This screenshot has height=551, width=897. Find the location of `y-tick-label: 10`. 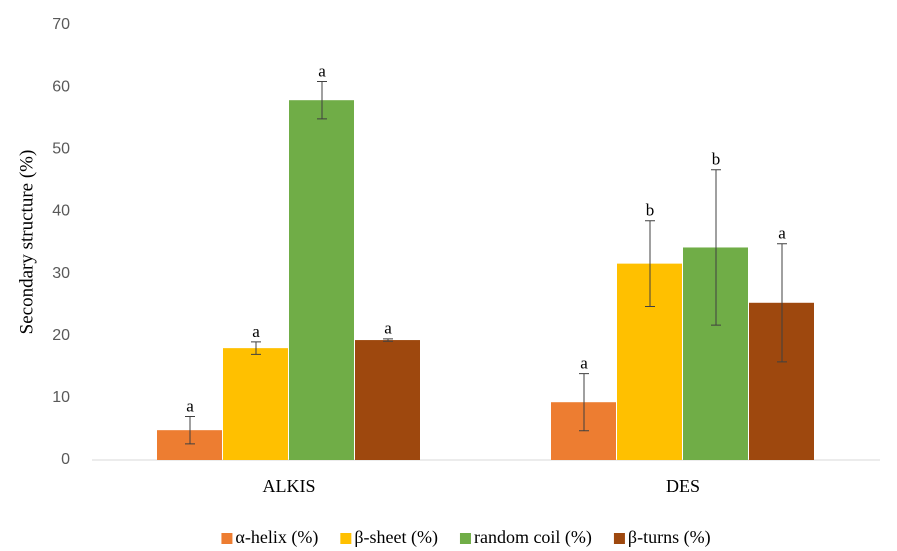

y-tick-label: 10 is located at coordinates (61, 397).